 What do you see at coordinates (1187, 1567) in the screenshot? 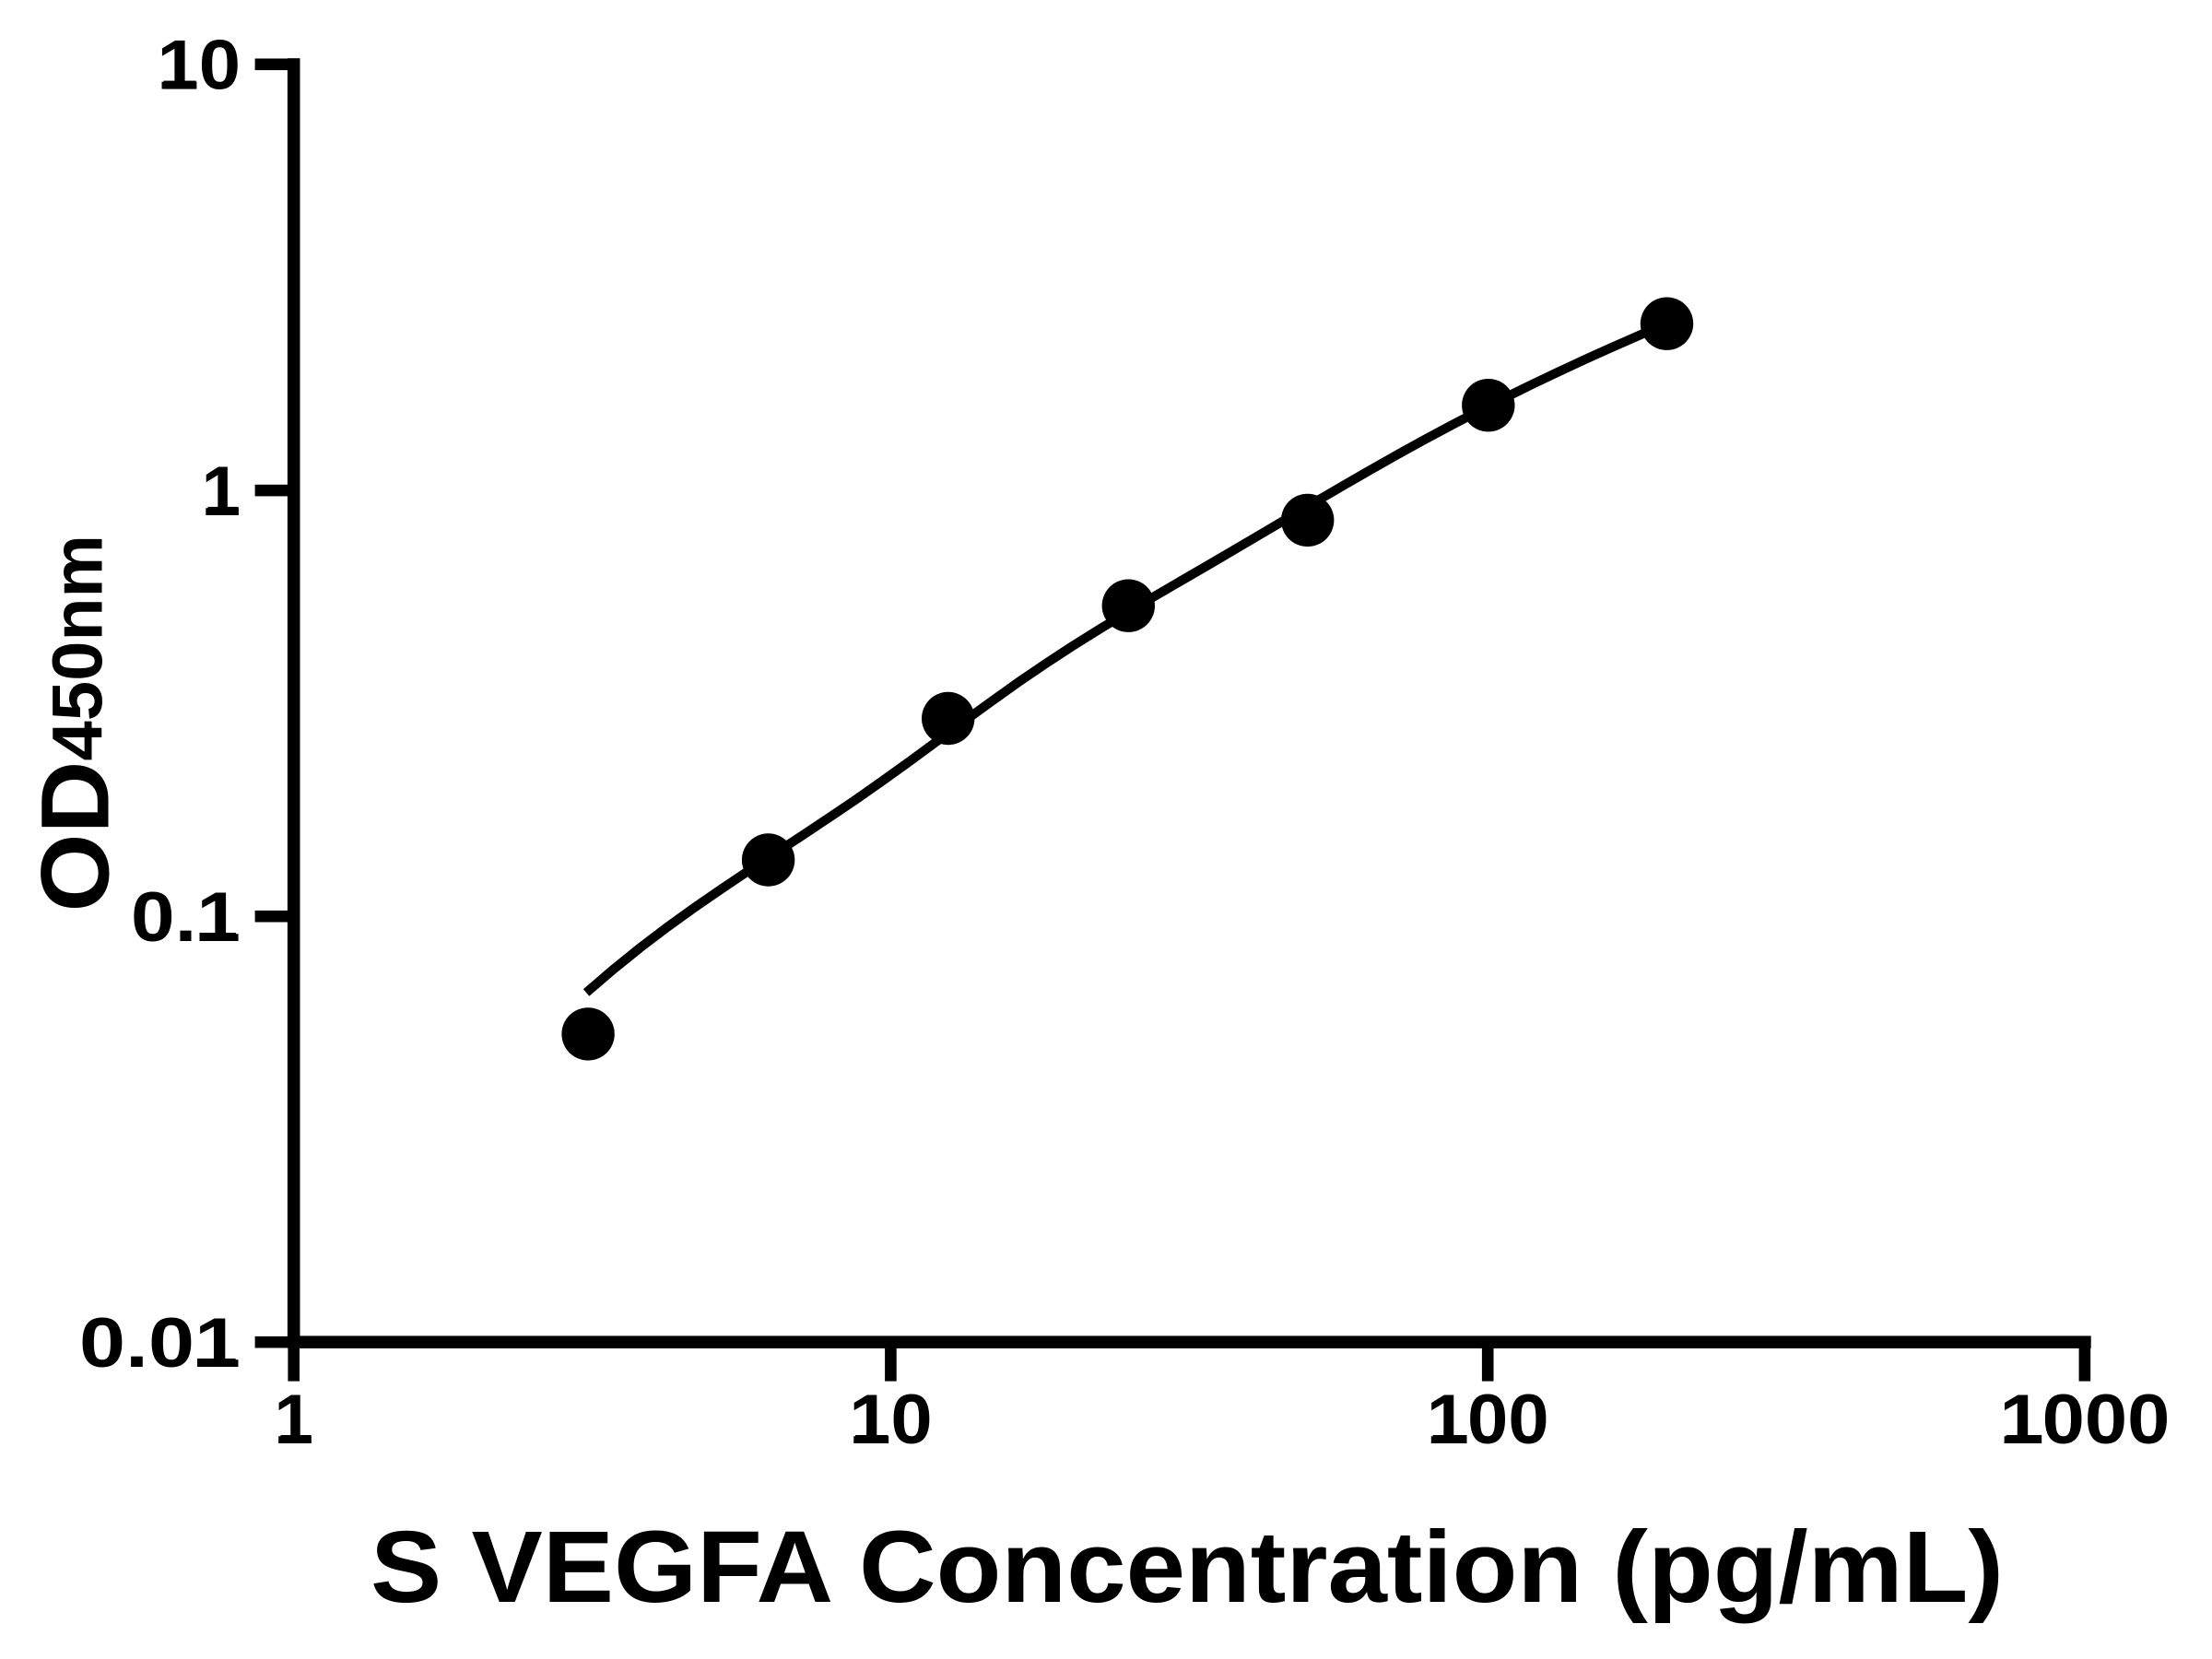
I see `svg-text: S VEGFA Concentration (pg/mL)` at bounding box center [1187, 1567].